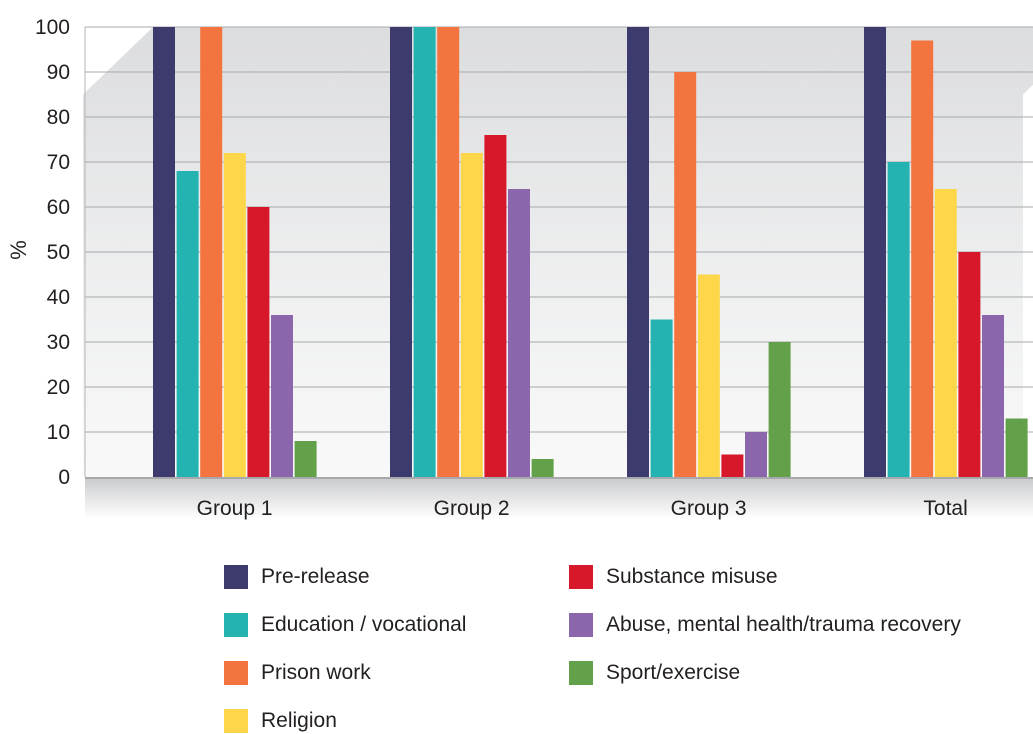 The width and height of the screenshot is (1033, 734). Describe the element at coordinates (58, 72) in the screenshot. I see `y-tick-label: 90` at that location.